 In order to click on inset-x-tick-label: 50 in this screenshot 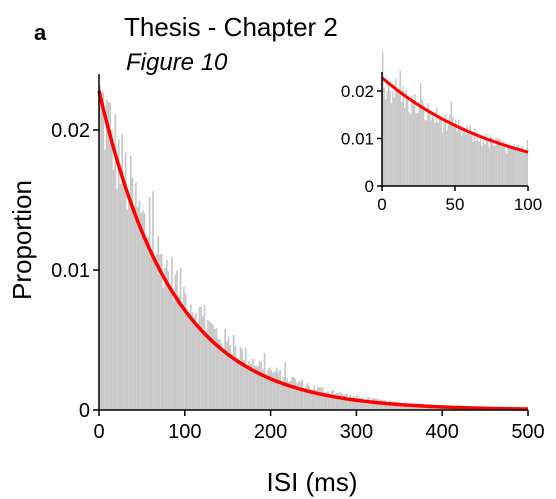, I will do `click(455, 204)`.